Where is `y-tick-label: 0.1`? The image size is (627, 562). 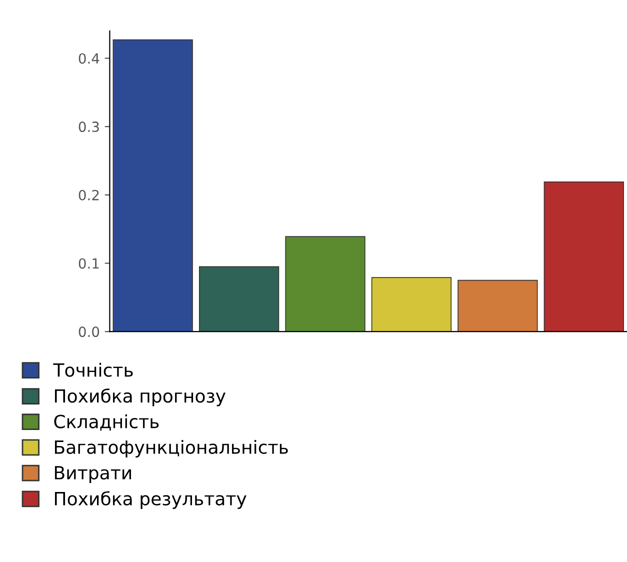 y-tick-label: 0.1 is located at coordinates (88, 263).